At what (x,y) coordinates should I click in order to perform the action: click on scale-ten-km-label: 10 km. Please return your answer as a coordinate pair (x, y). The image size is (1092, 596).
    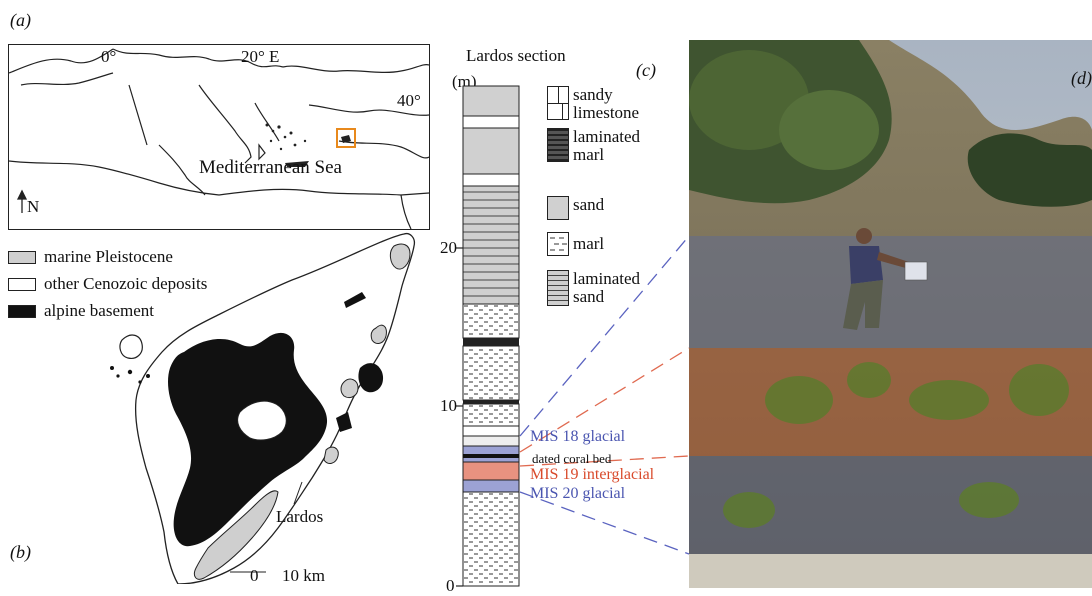
    Looking at the image, I should click on (303, 575).